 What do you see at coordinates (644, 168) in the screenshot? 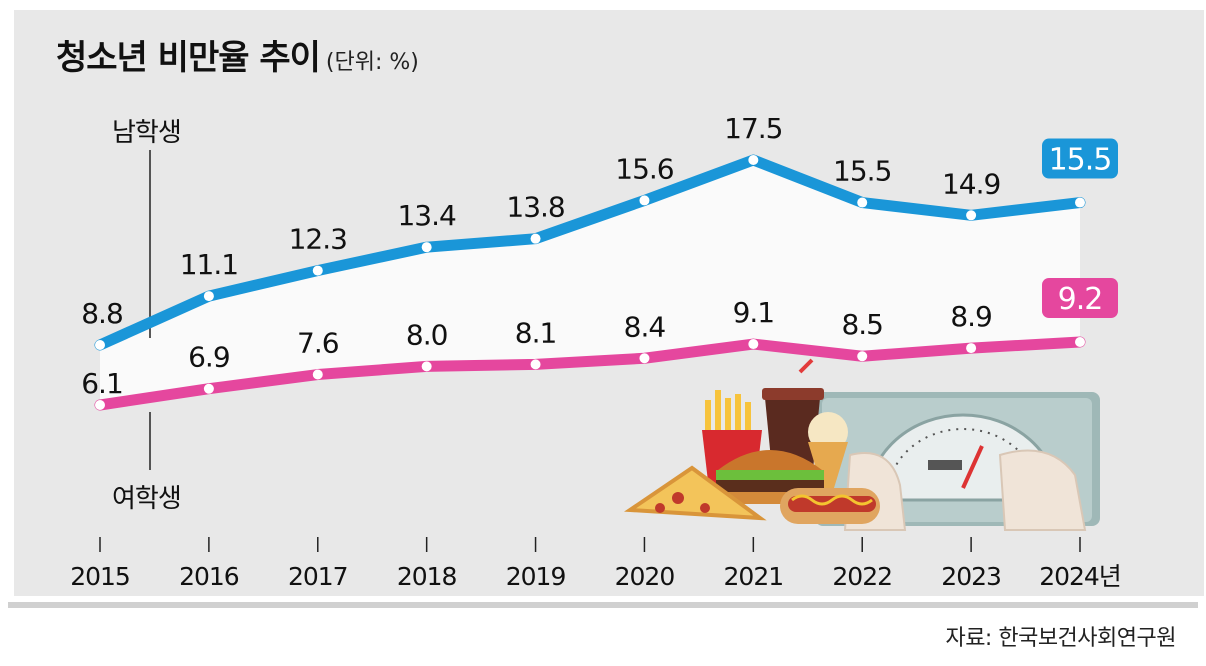
I see `male-data-label: 15.6` at bounding box center [644, 168].